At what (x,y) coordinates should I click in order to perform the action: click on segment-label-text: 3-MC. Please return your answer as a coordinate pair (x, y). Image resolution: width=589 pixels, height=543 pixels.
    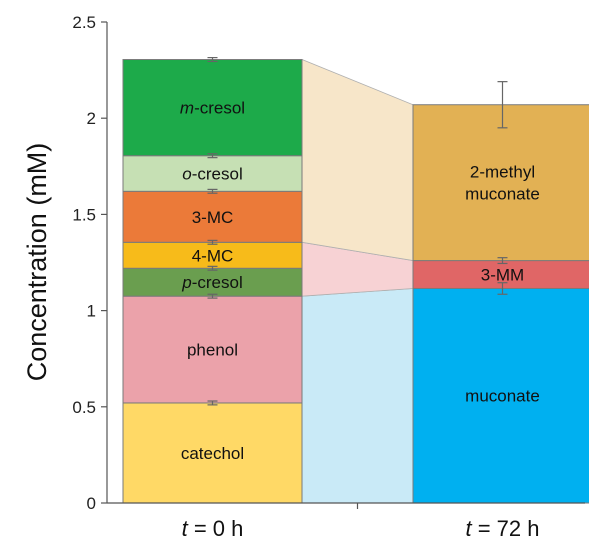
    Looking at the image, I should click on (213, 217).